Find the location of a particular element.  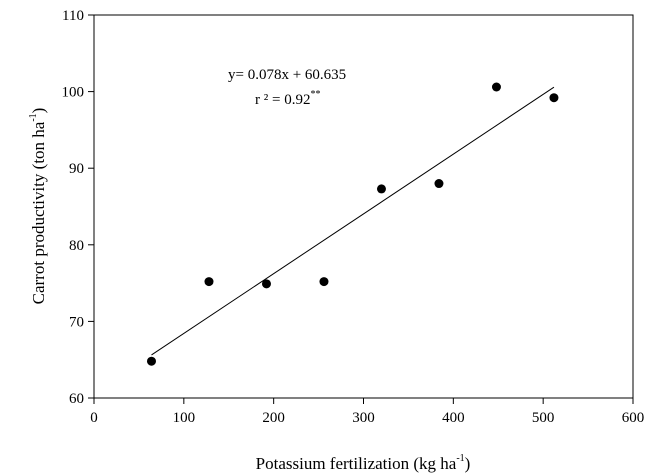

y-tick-label: 60 is located at coordinates (76, 399).